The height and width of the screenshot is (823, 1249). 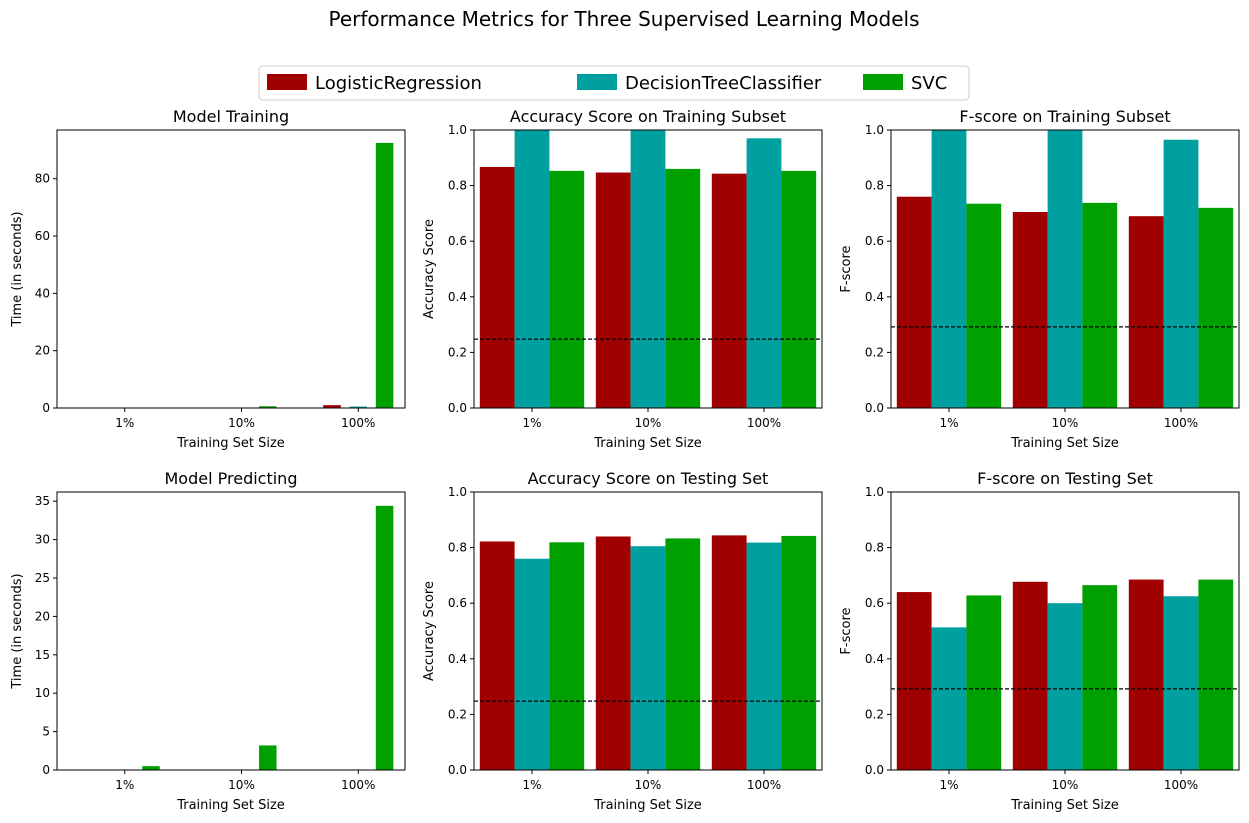 What do you see at coordinates (42, 293) in the screenshot?
I see `y-tick-label: 40` at bounding box center [42, 293].